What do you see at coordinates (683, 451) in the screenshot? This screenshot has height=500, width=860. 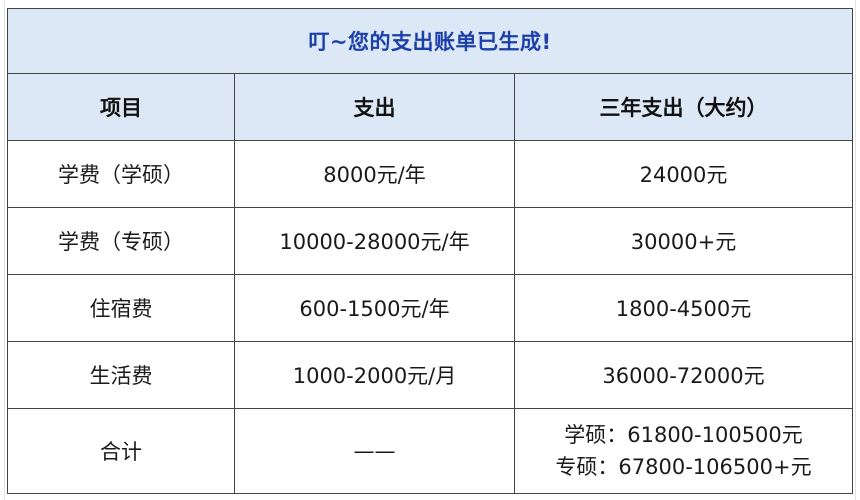 I see `total-three-year: 学硕：61800-100500元 专硕：67800-106500+元` at bounding box center [683, 451].